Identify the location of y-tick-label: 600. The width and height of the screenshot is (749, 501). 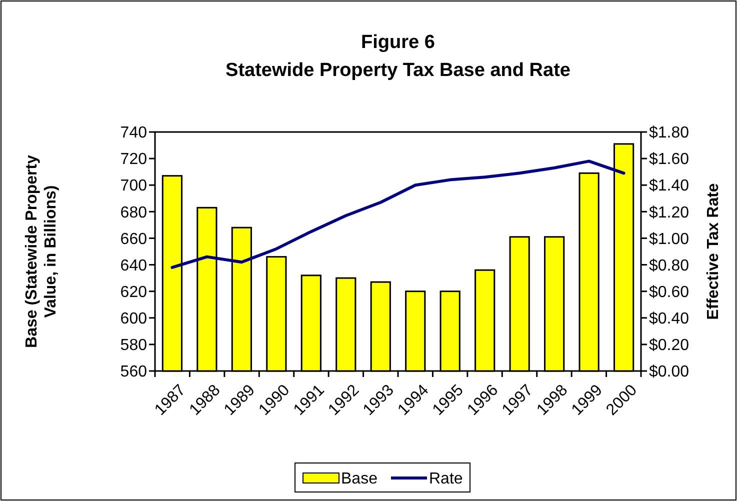
(134, 319).